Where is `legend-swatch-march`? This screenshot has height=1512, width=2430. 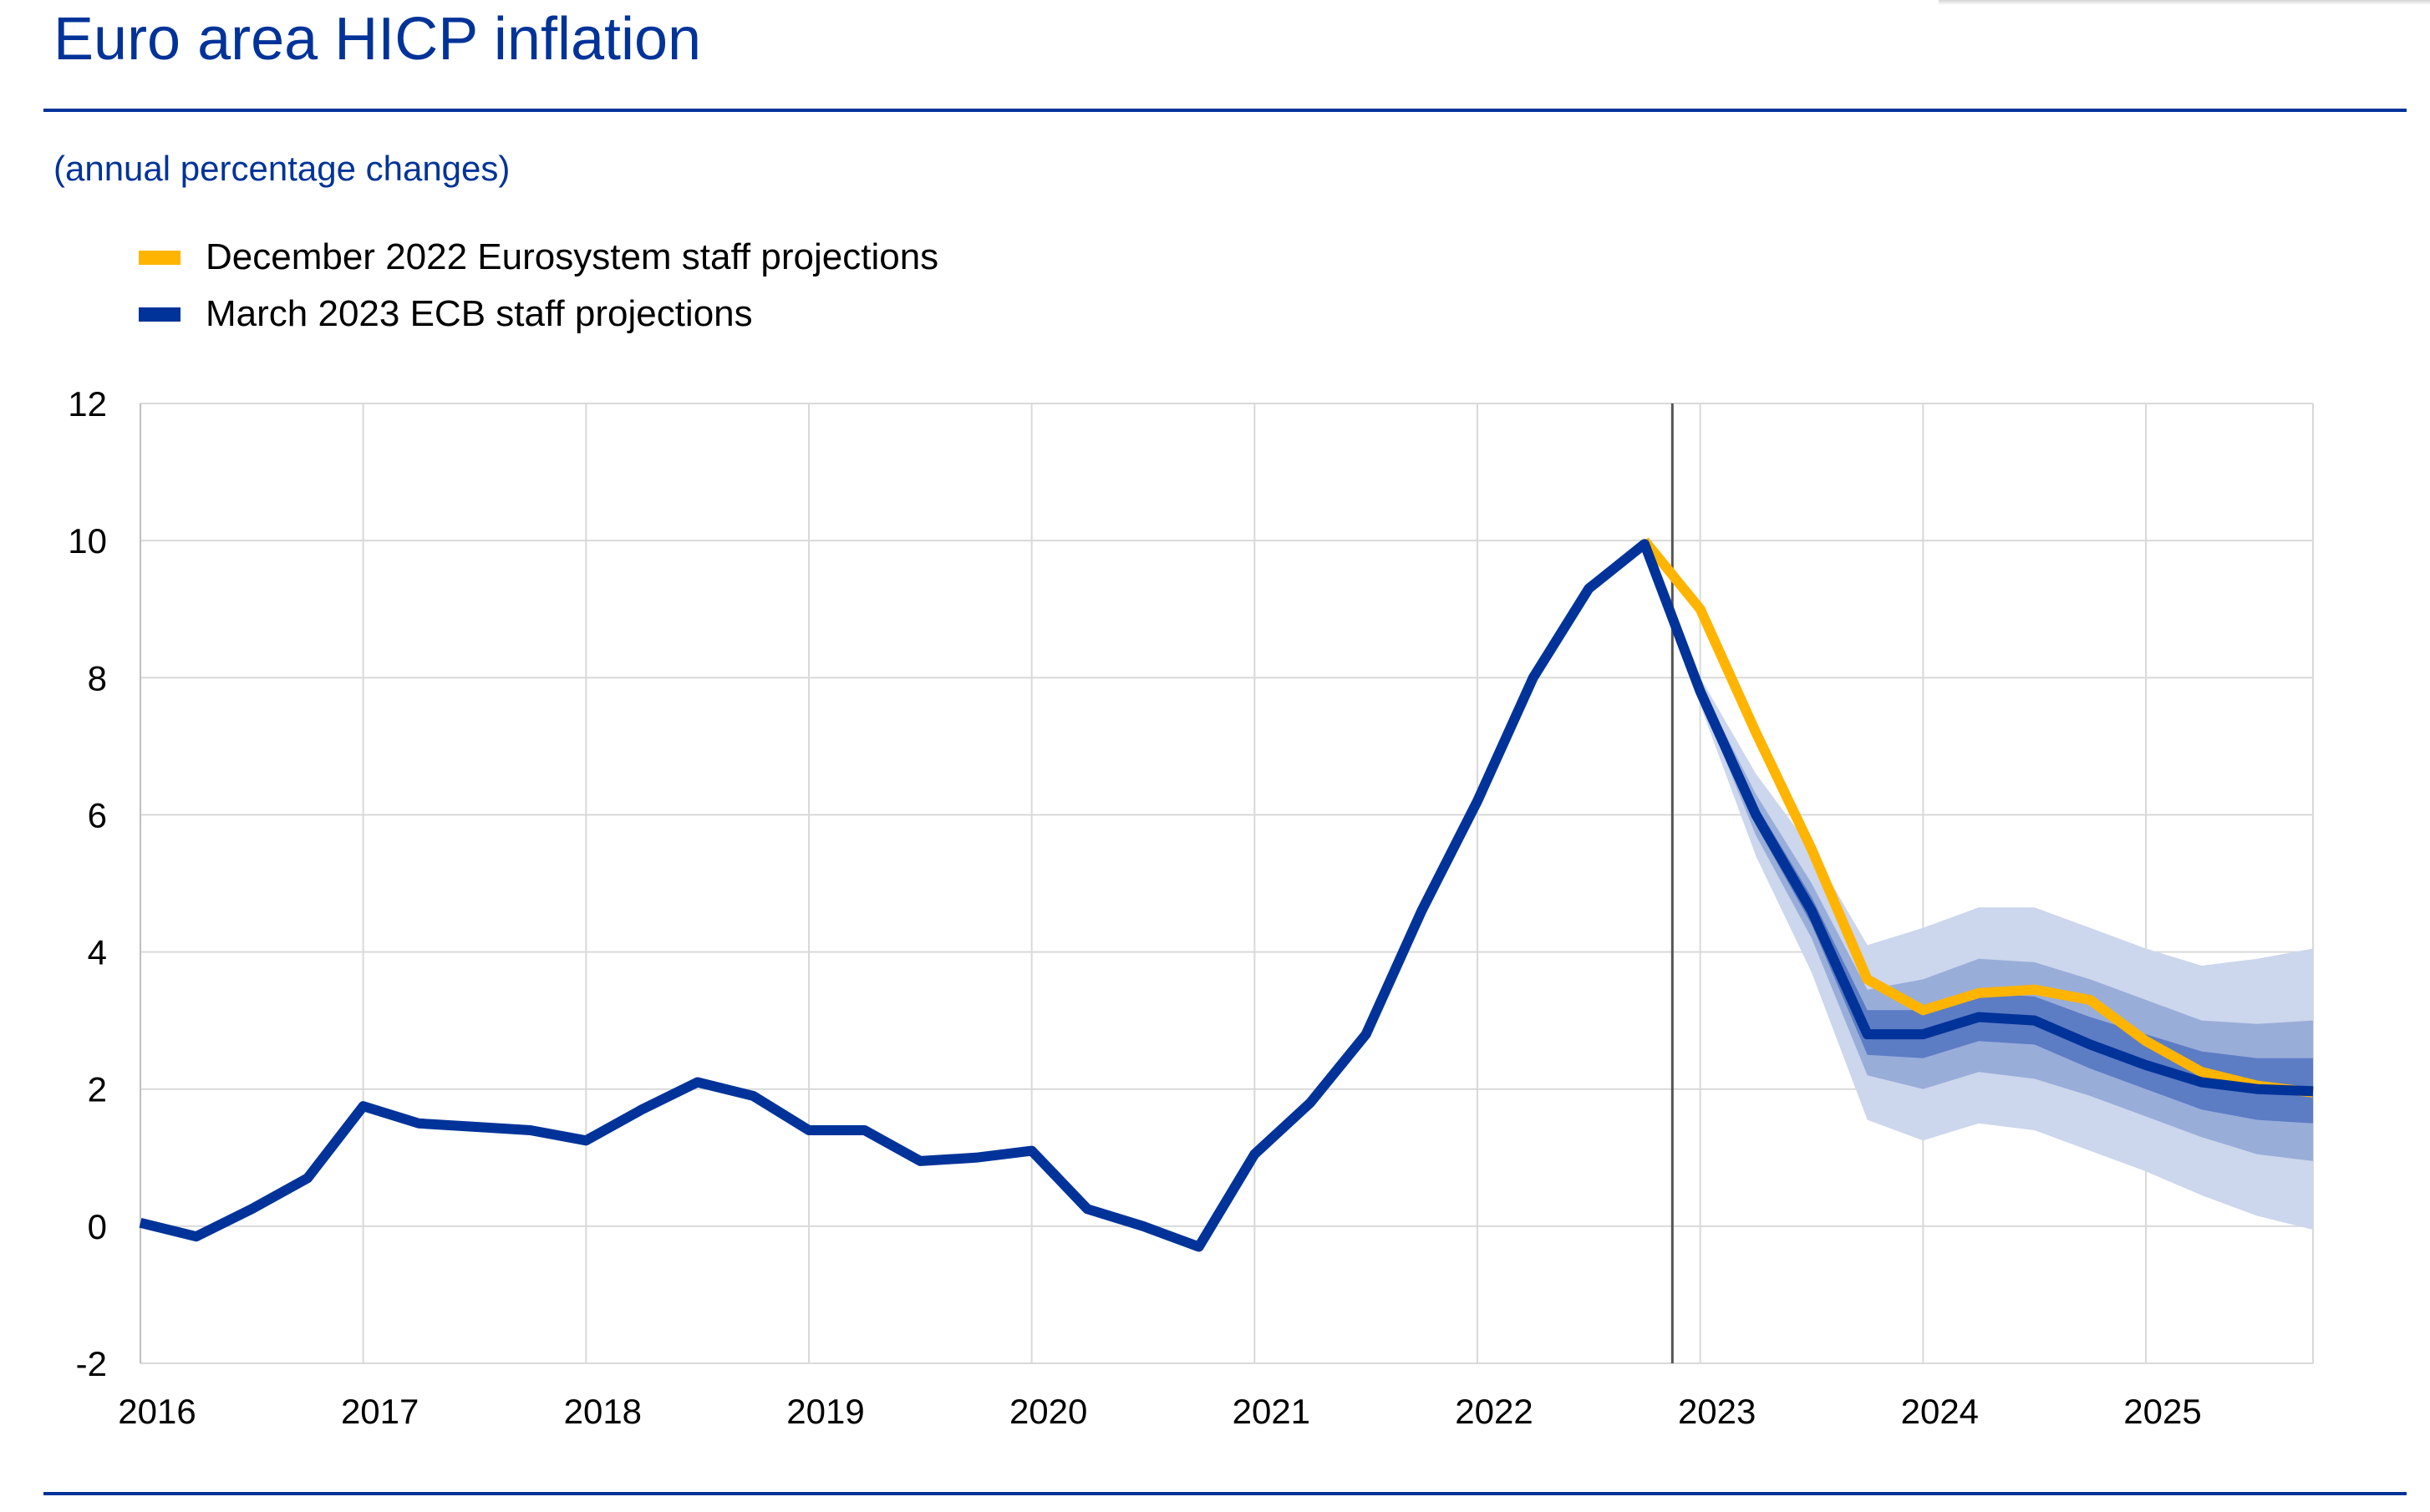
legend-swatch-march is located at coordinates (159, 314).